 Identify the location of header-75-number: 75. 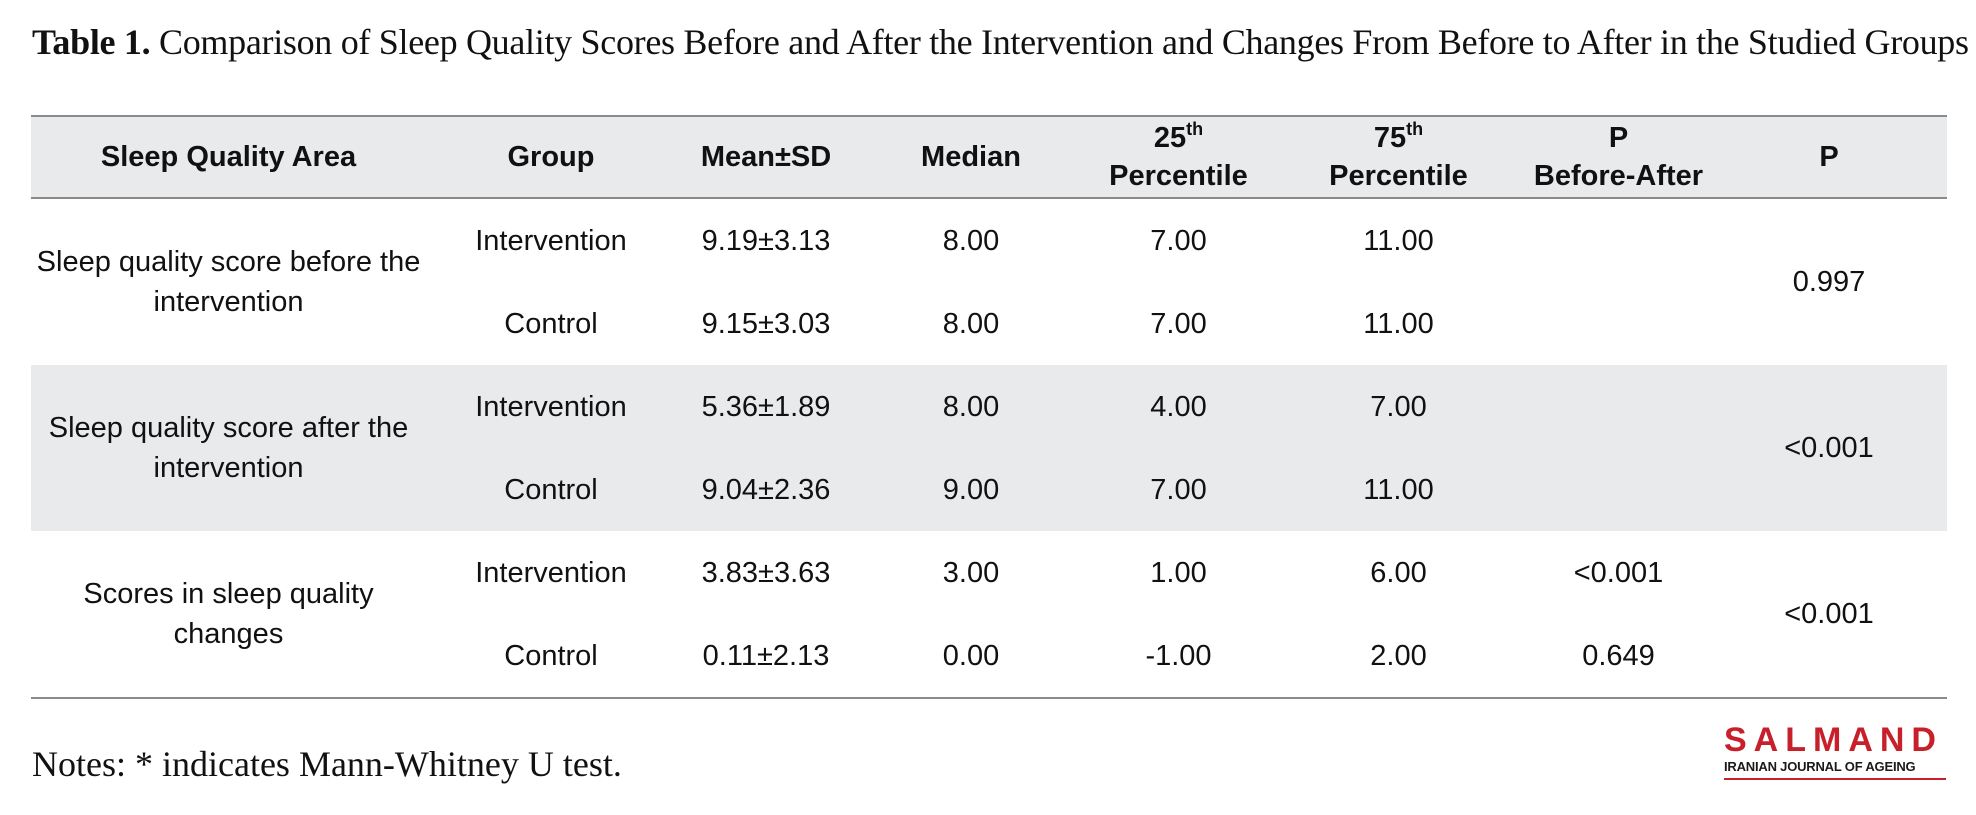
(1390, 138).